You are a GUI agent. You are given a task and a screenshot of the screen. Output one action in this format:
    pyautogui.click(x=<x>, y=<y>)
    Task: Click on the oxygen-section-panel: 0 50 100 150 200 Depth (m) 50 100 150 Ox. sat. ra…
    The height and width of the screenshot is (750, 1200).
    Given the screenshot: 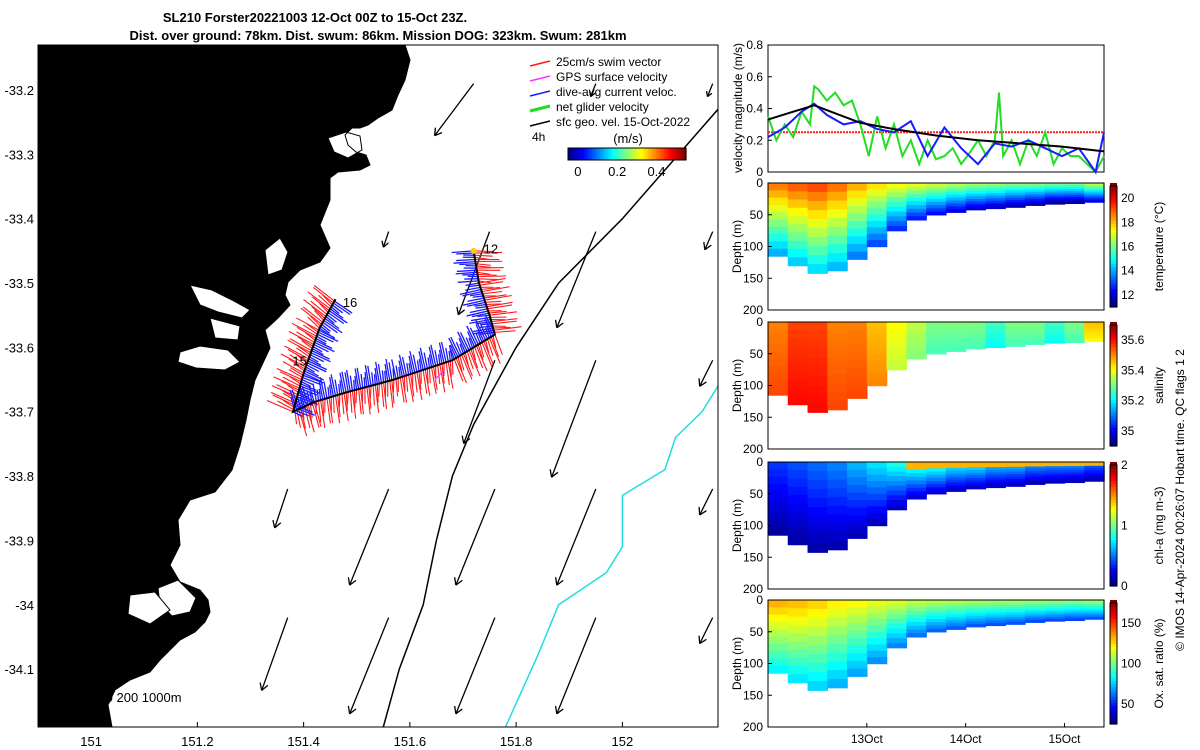 What is the action you would take?
    pyautogui.click(x=948, y=669)
    